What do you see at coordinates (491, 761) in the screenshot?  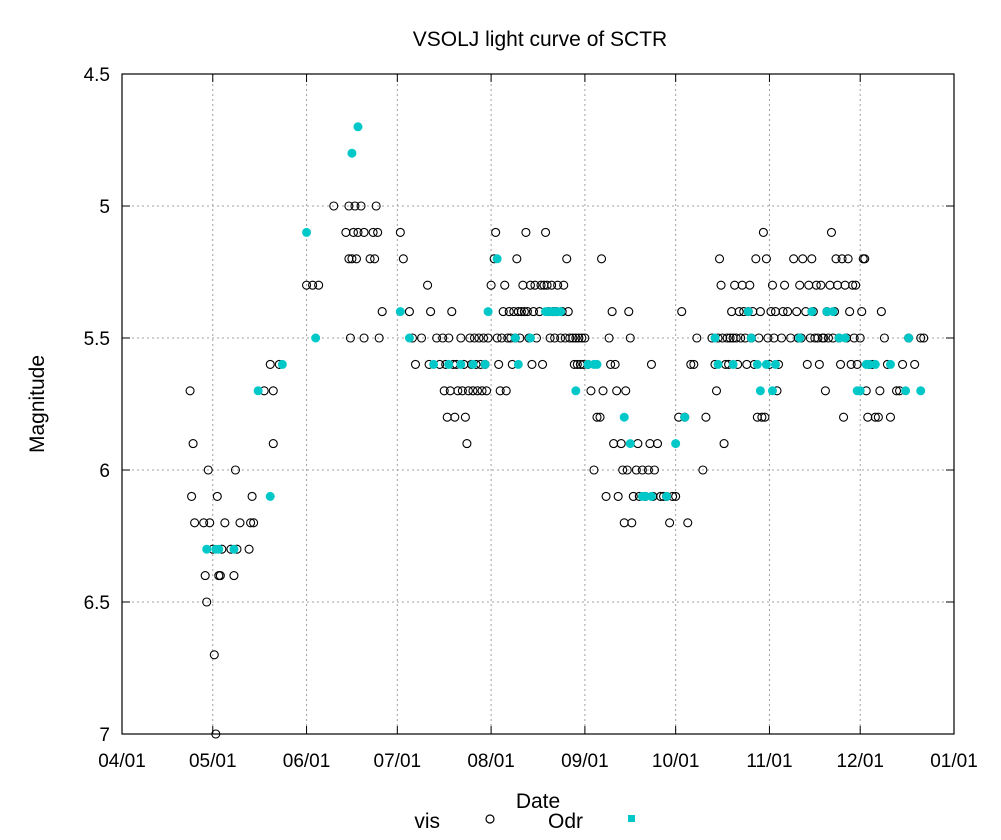 I see `x-tick-label: 08/01` at bounding box center [491, 761].